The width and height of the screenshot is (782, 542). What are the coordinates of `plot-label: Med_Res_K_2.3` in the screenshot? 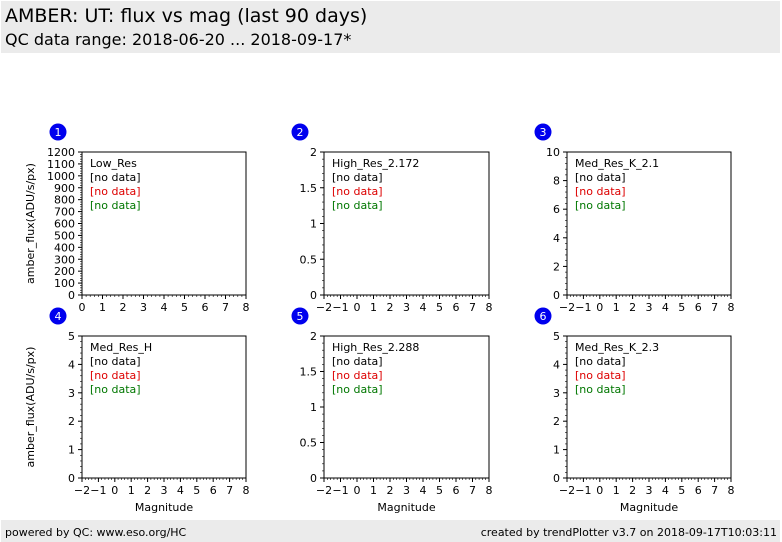 It's located at (617, 347).